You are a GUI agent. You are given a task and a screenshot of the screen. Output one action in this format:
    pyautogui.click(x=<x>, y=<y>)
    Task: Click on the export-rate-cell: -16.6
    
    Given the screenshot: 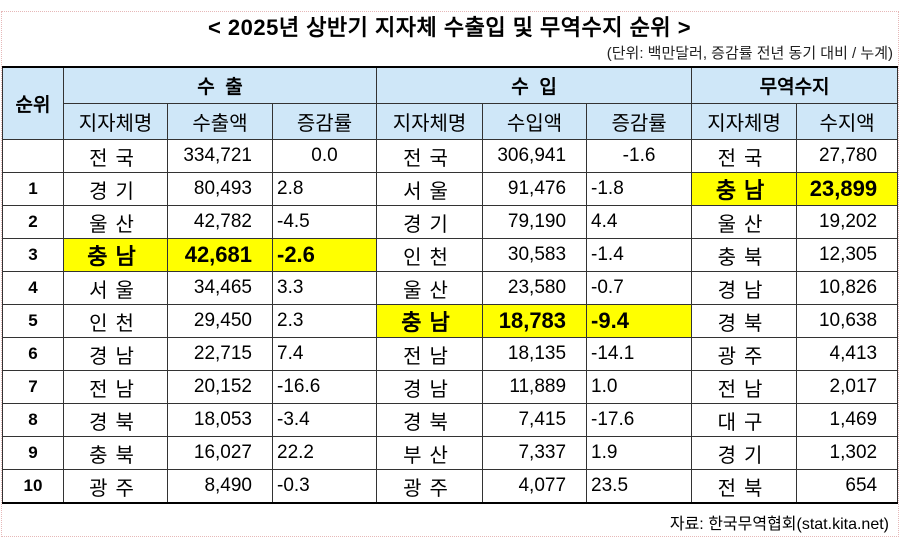 What is the action you would take?
    pyautogui.click(x=324, y=387)
    